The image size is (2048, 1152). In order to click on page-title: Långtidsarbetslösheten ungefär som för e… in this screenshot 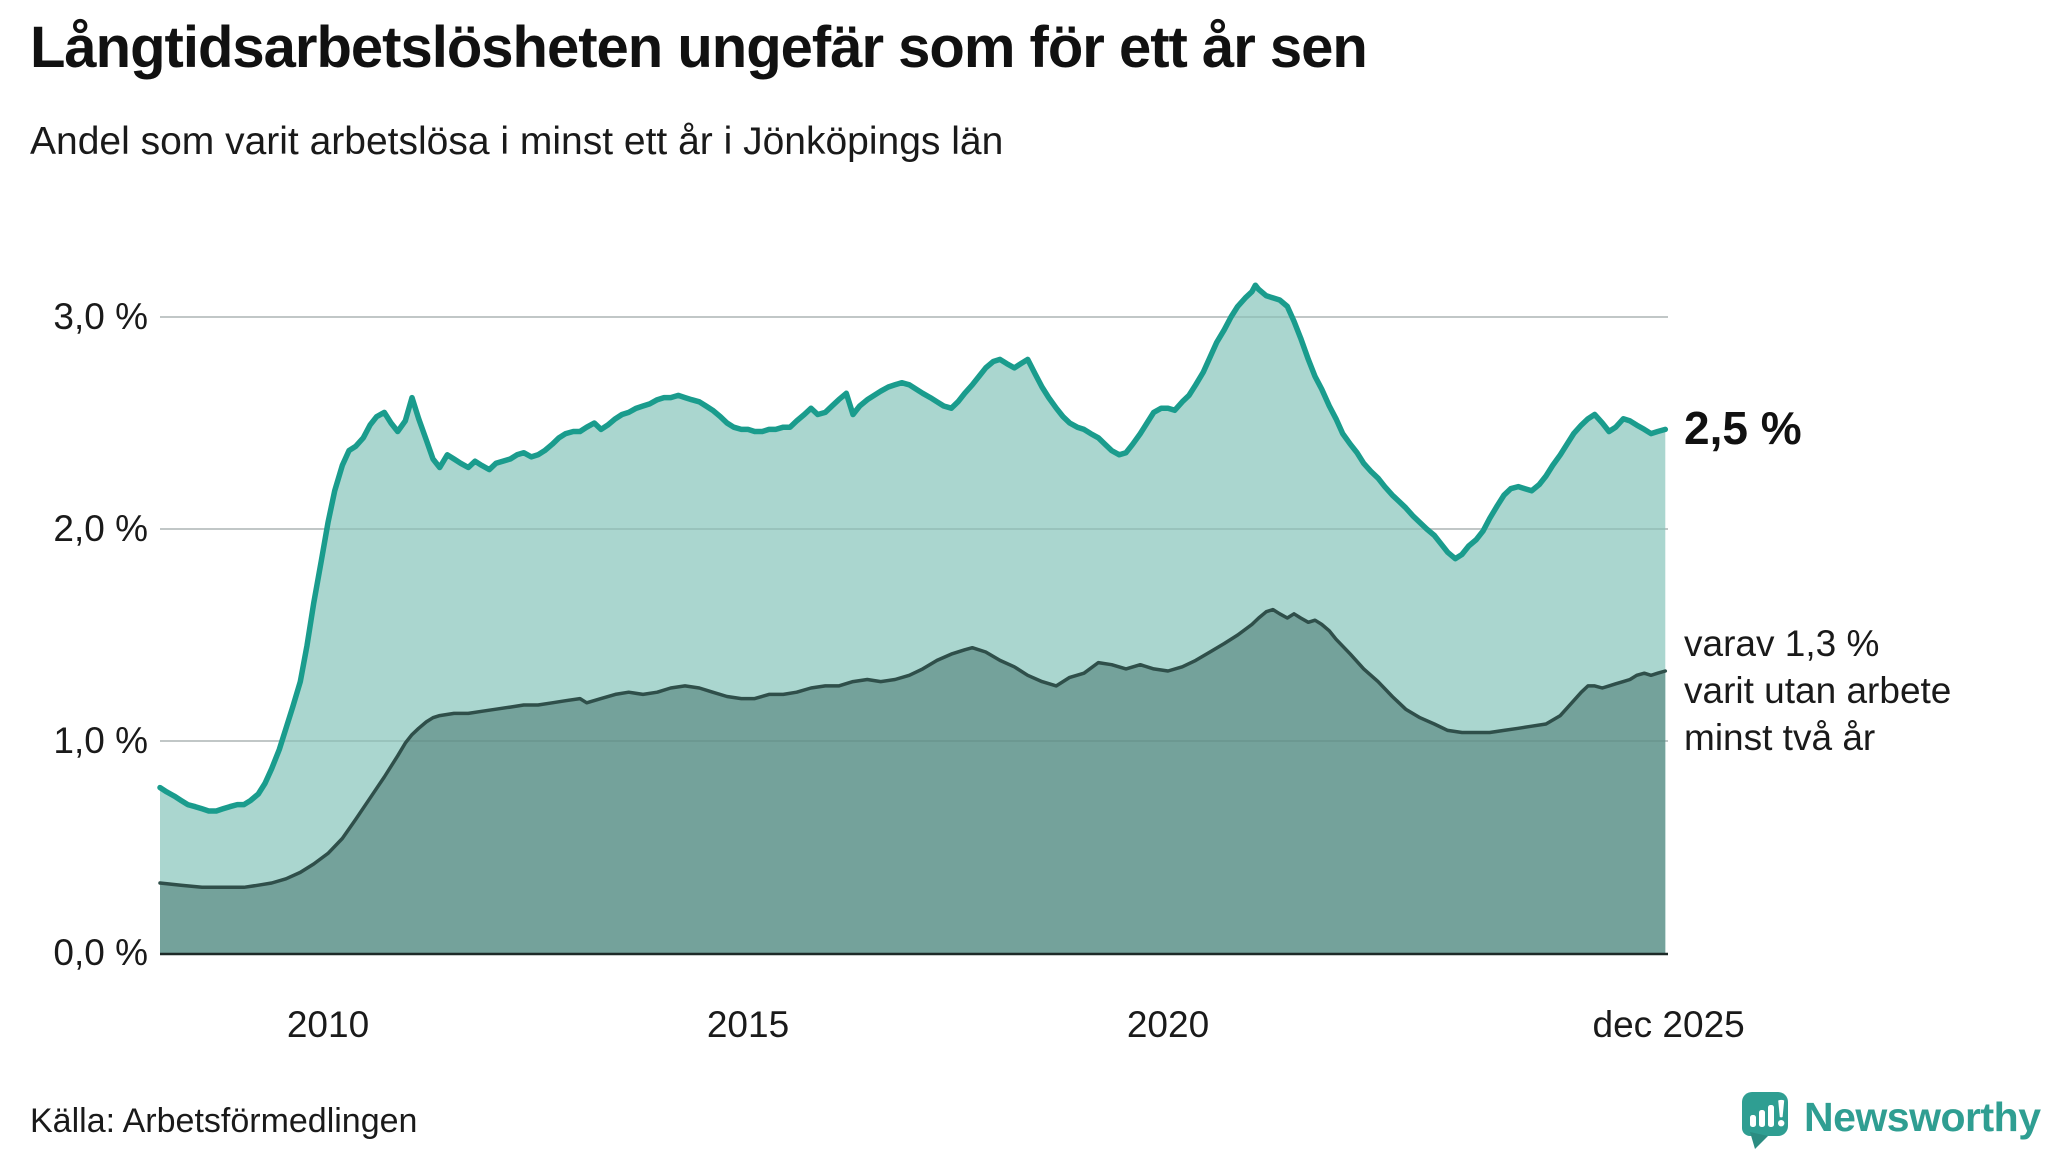, I will do `click(699, 47)`.